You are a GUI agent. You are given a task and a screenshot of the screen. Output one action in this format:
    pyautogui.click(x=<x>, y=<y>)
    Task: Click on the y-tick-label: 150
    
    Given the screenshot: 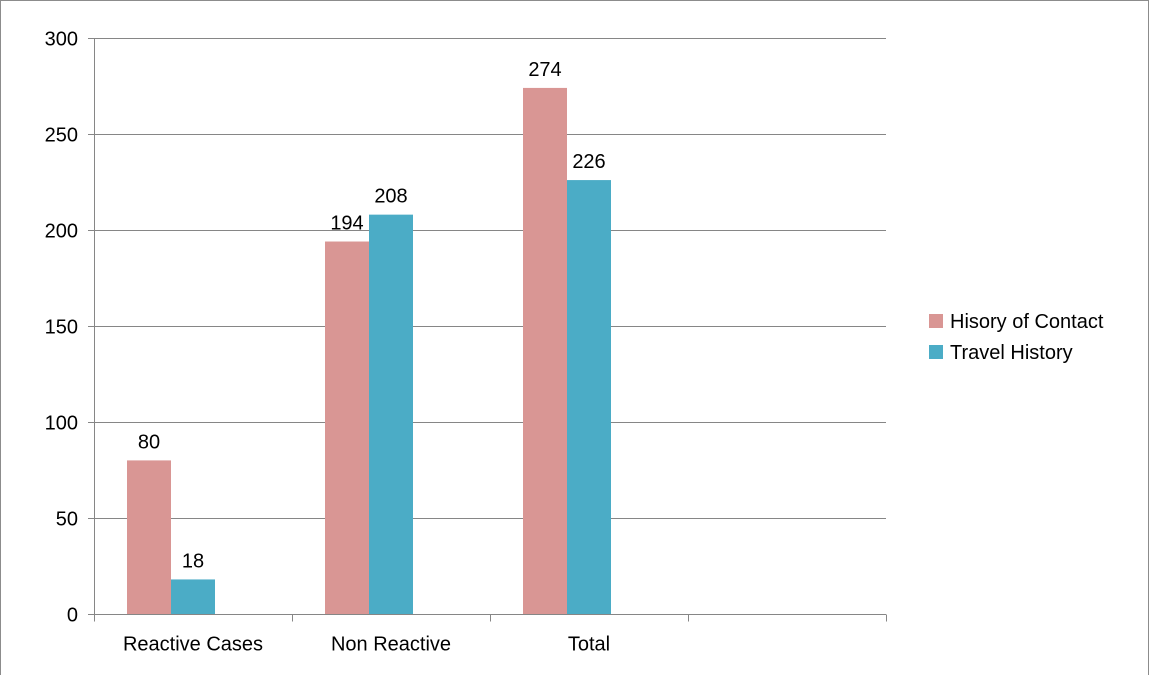 What is the action you would take?
    pyautogui.click(x=61, y=328)
    